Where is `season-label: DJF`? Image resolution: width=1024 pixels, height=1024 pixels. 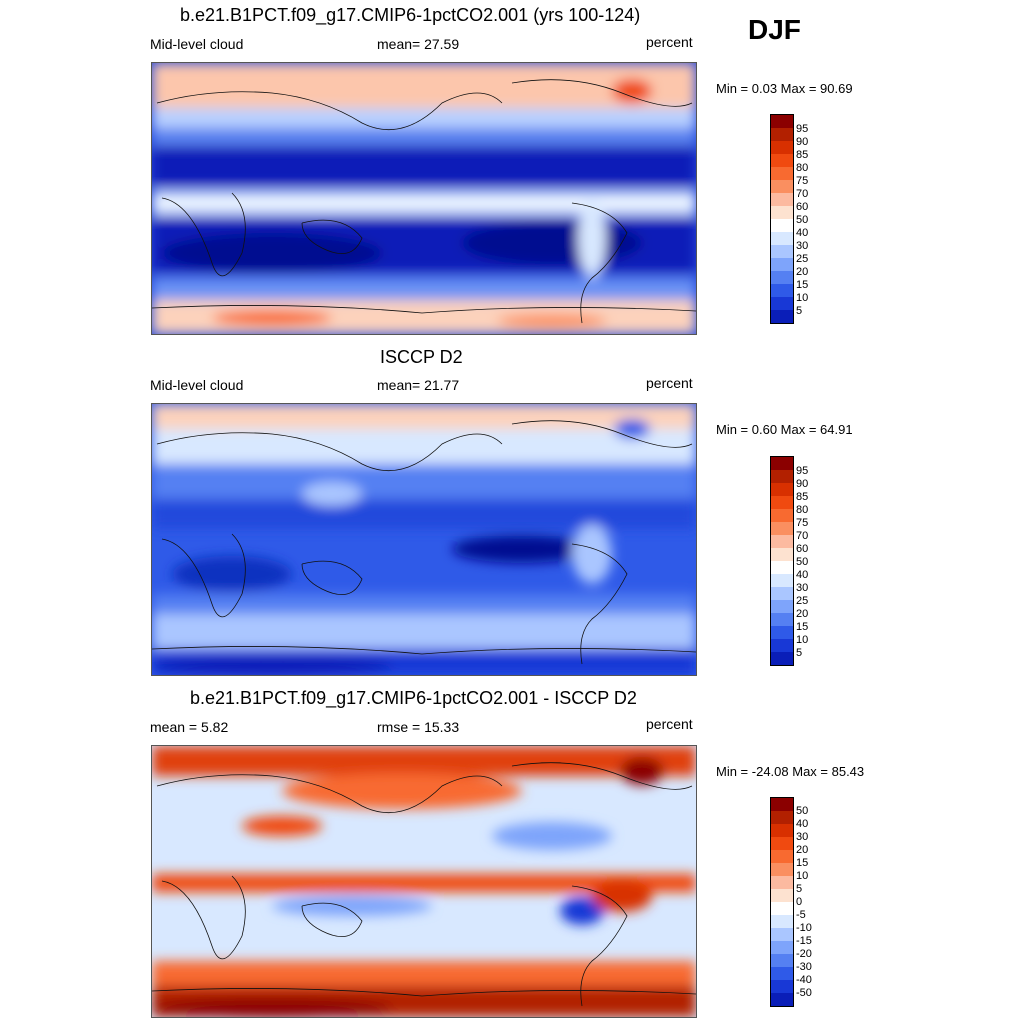
season-label: DJF is located at coordinates (774, 29).